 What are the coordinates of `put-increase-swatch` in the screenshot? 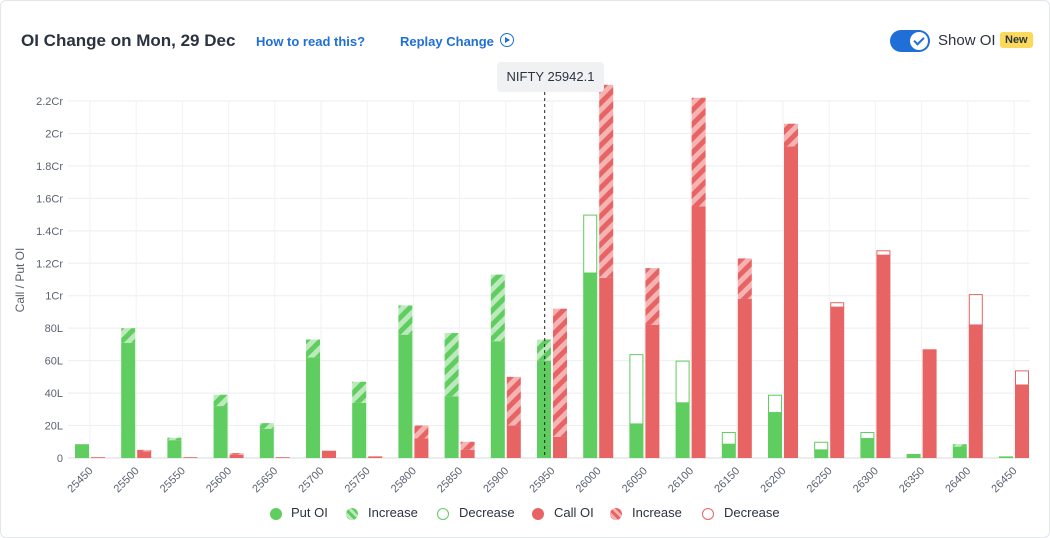 It's located at (352, 514).